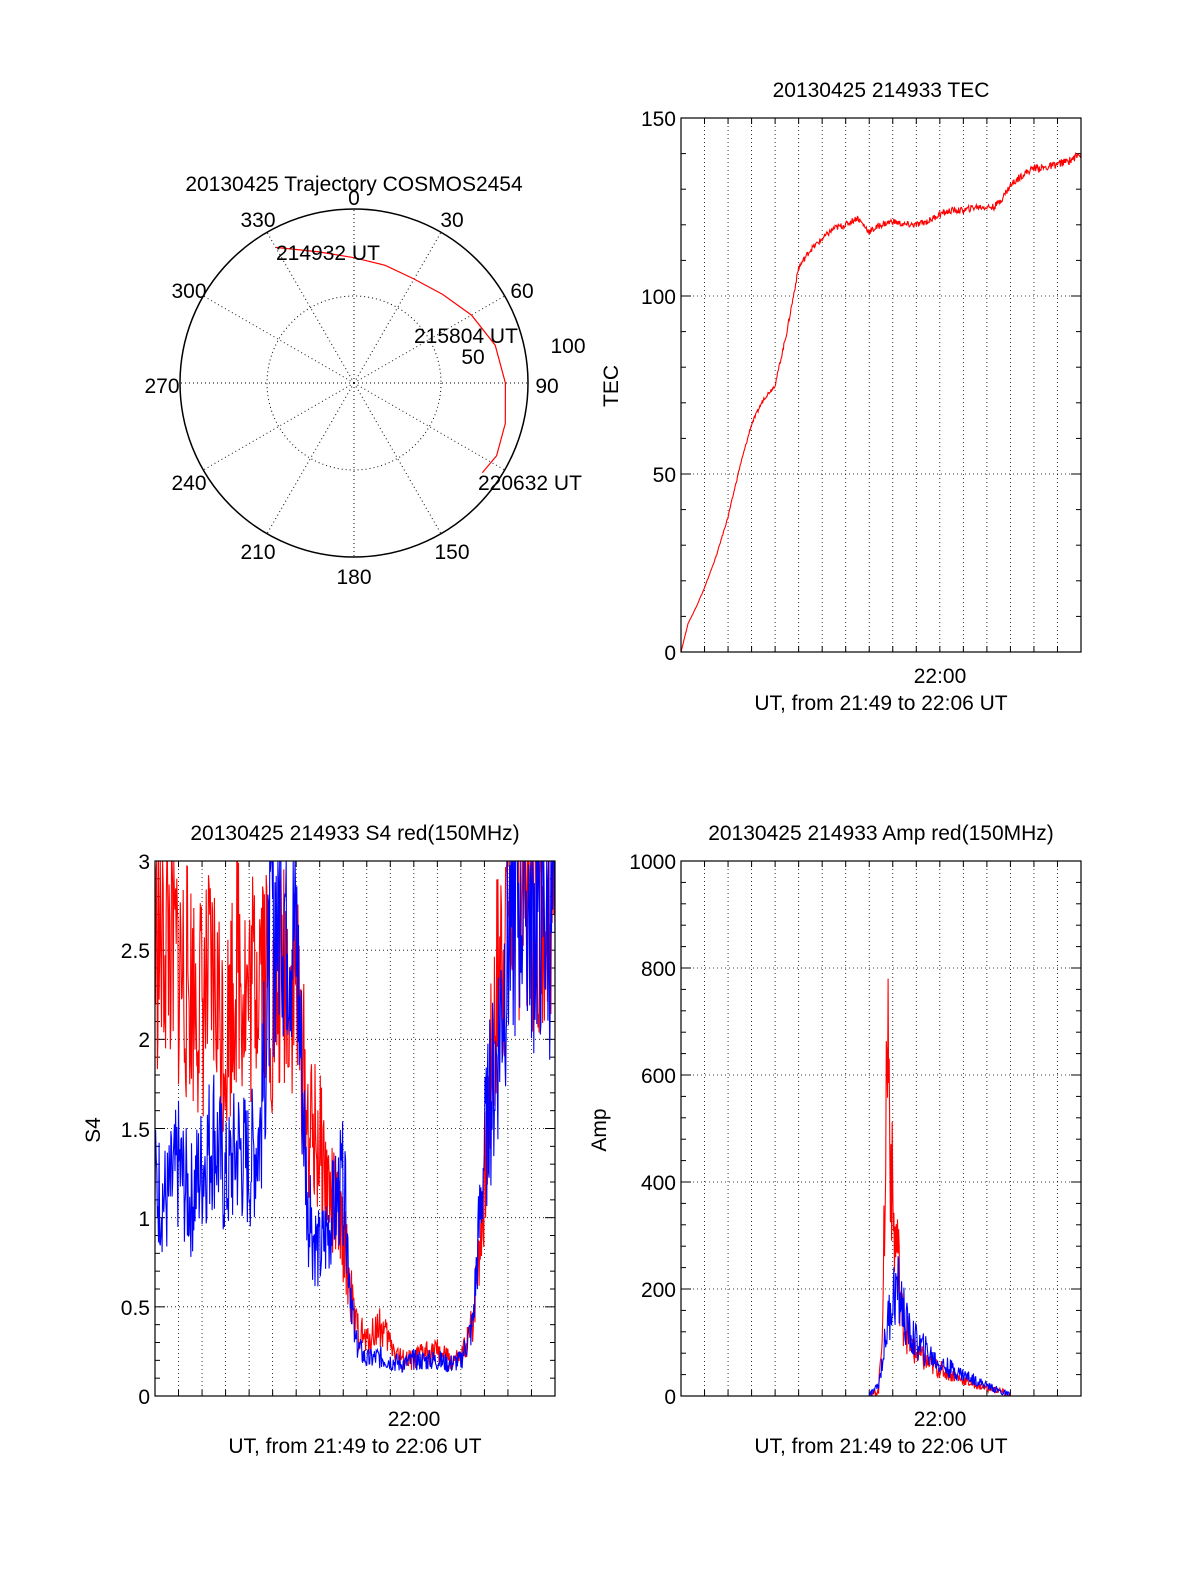  Describe the element at coordinates (353, 577) in the screenshot. I see `polar-angle-label: 180` at that location.